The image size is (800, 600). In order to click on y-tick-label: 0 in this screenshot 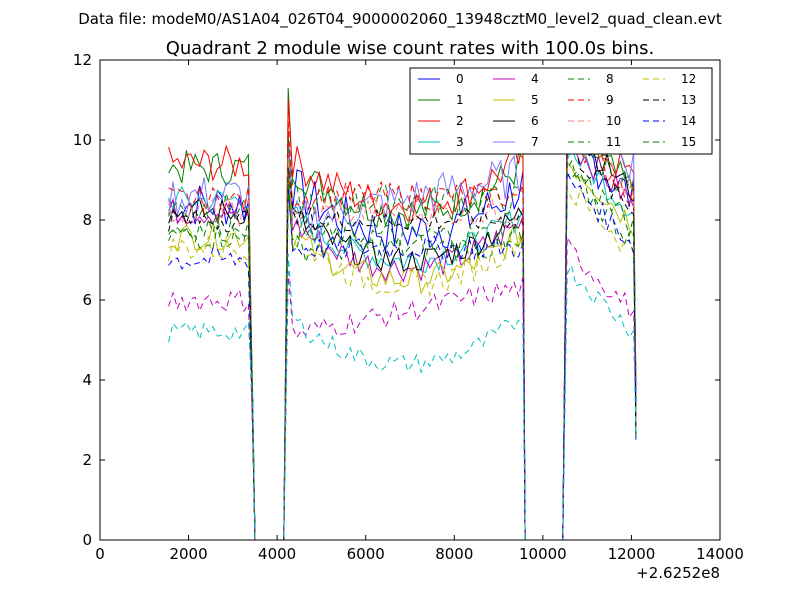, I will do `click(87, 540)`.